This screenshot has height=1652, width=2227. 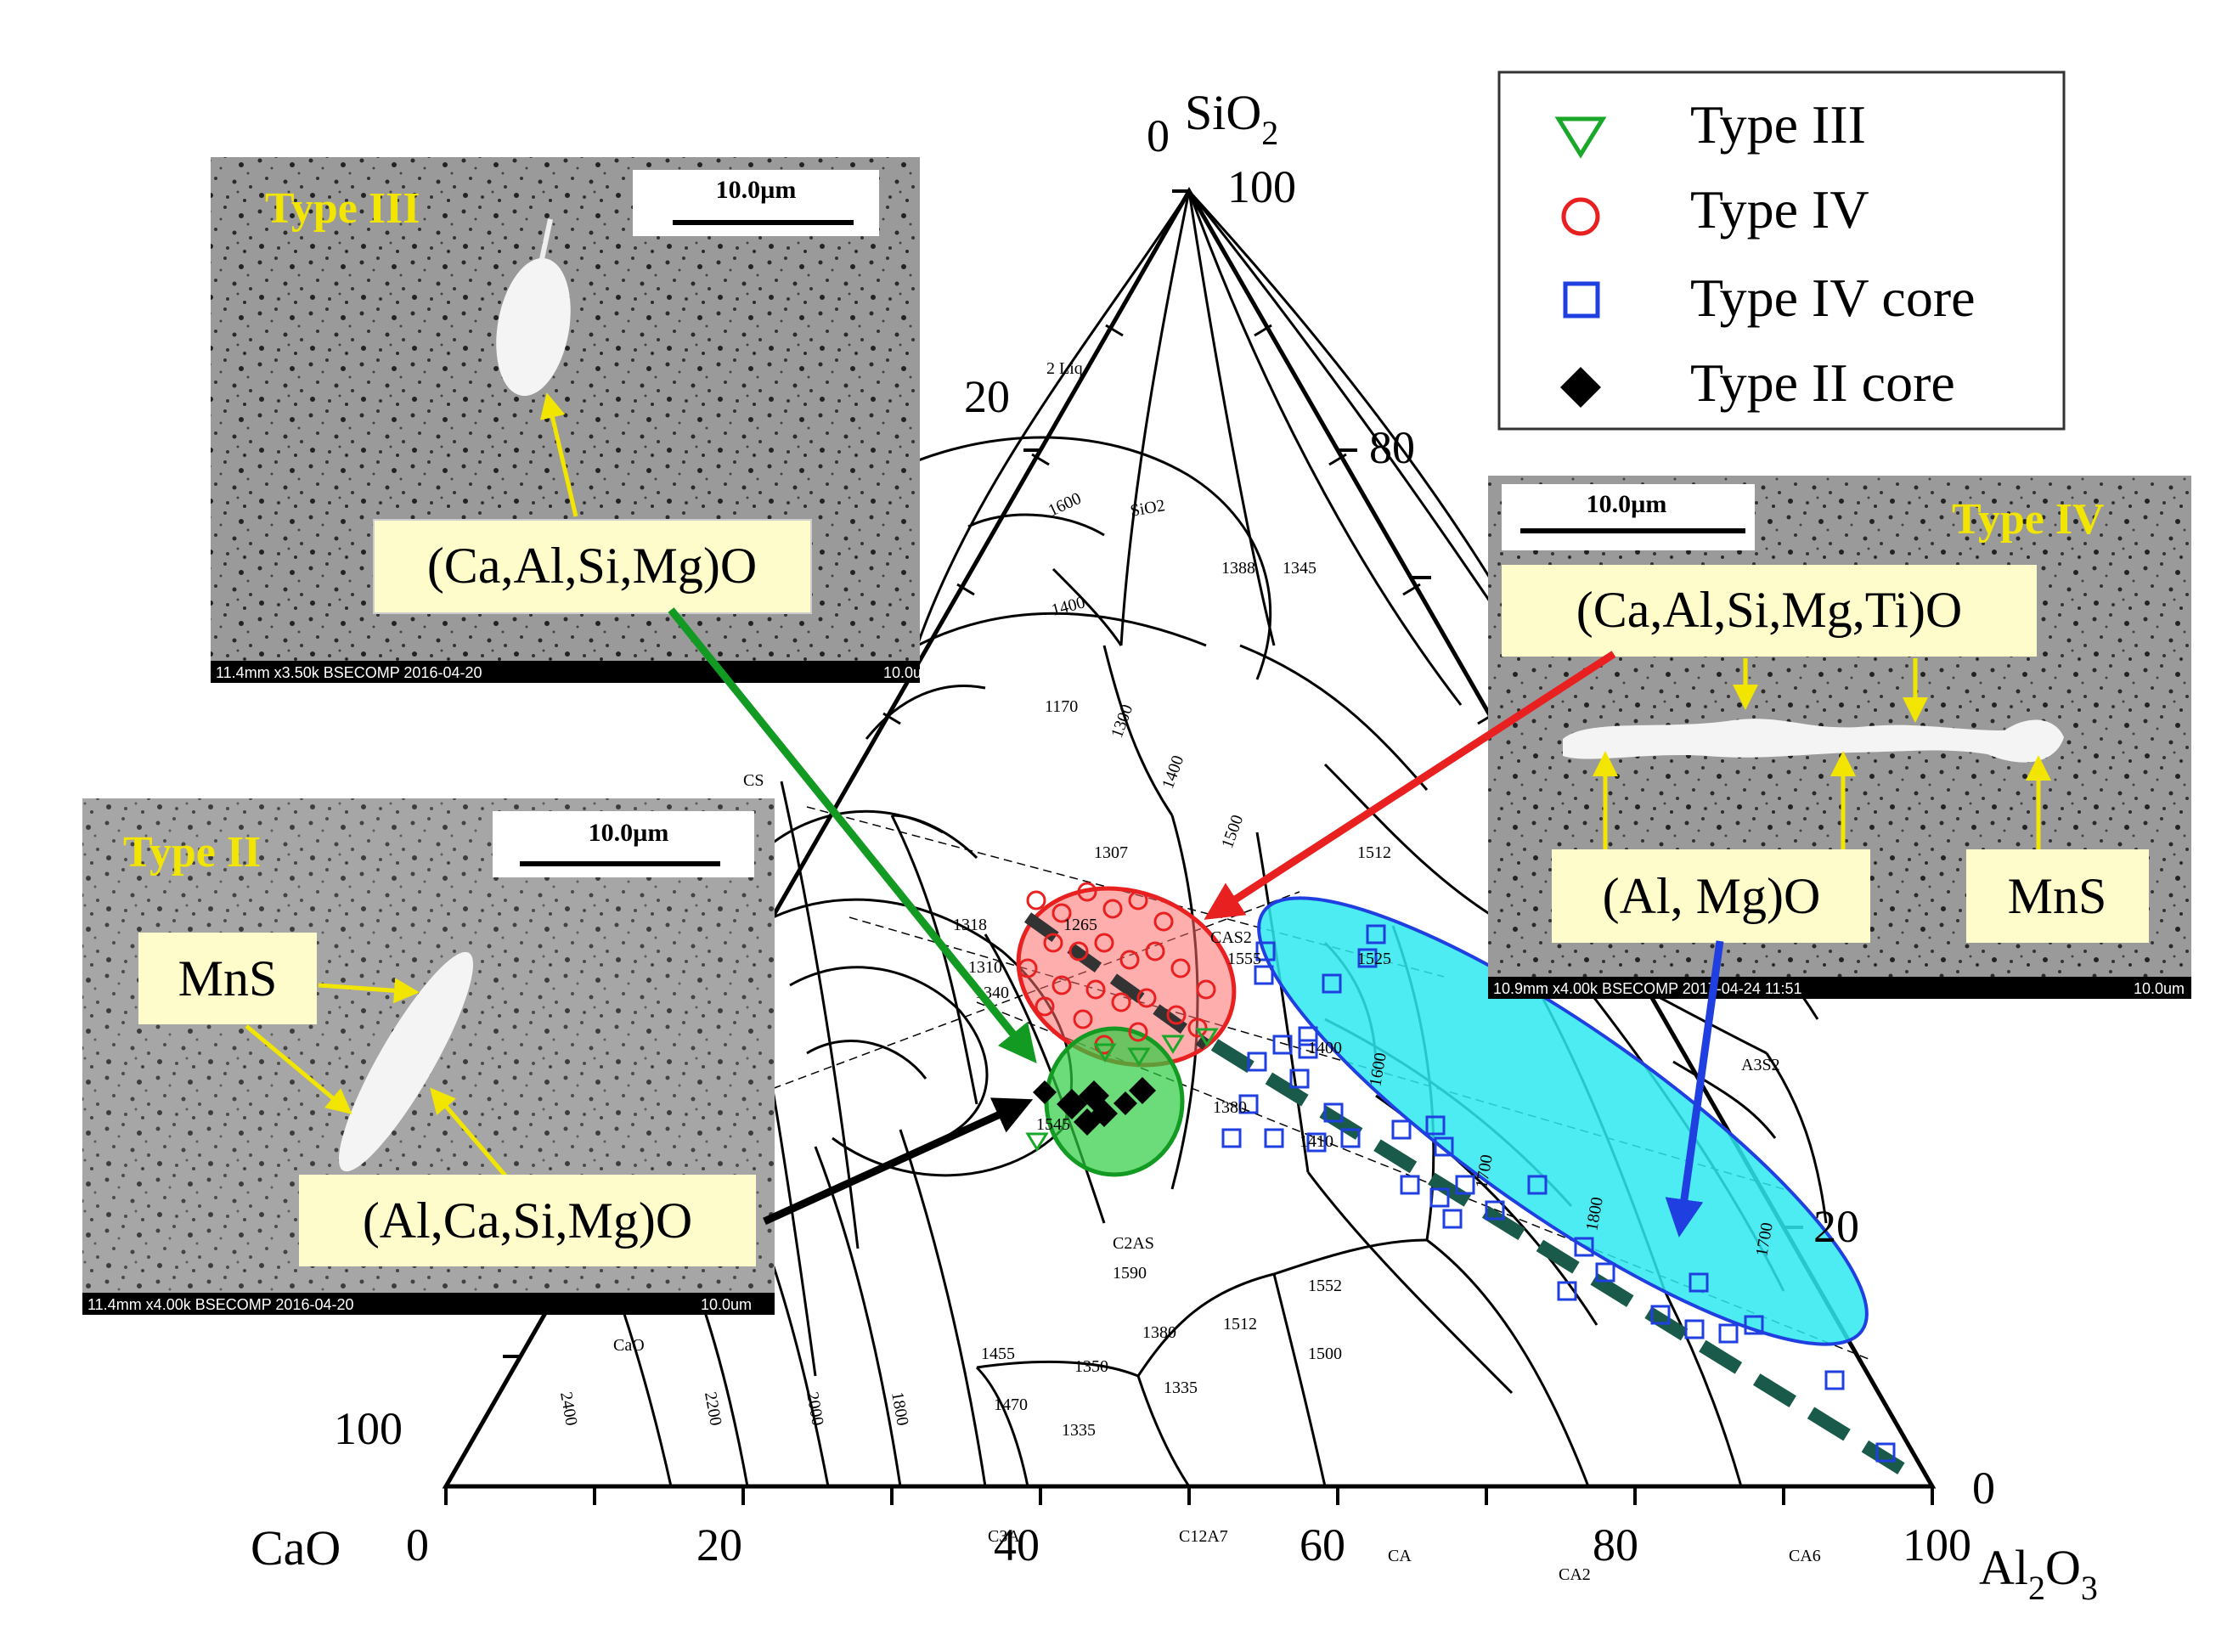 I want to click on type4-core-trend-line, so click(x=1558, y=1257).